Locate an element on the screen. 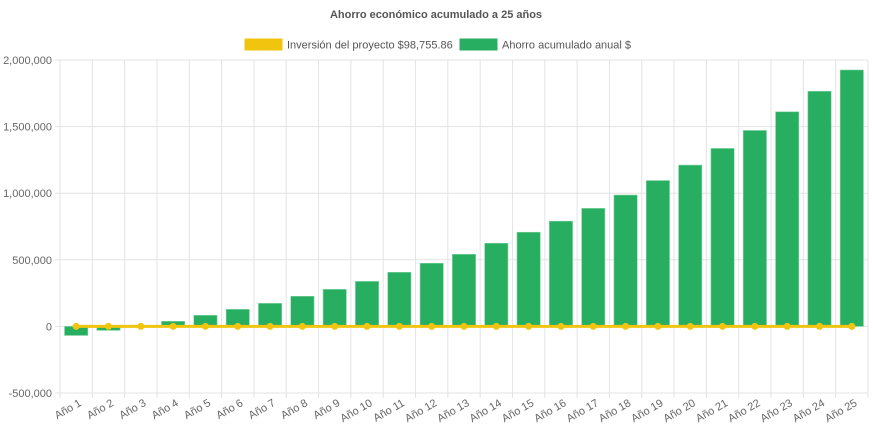 Image resolution: width=873 pixels, height=436 pixels. x-tick-label: Año 11 is located at coordinates (388, 410).